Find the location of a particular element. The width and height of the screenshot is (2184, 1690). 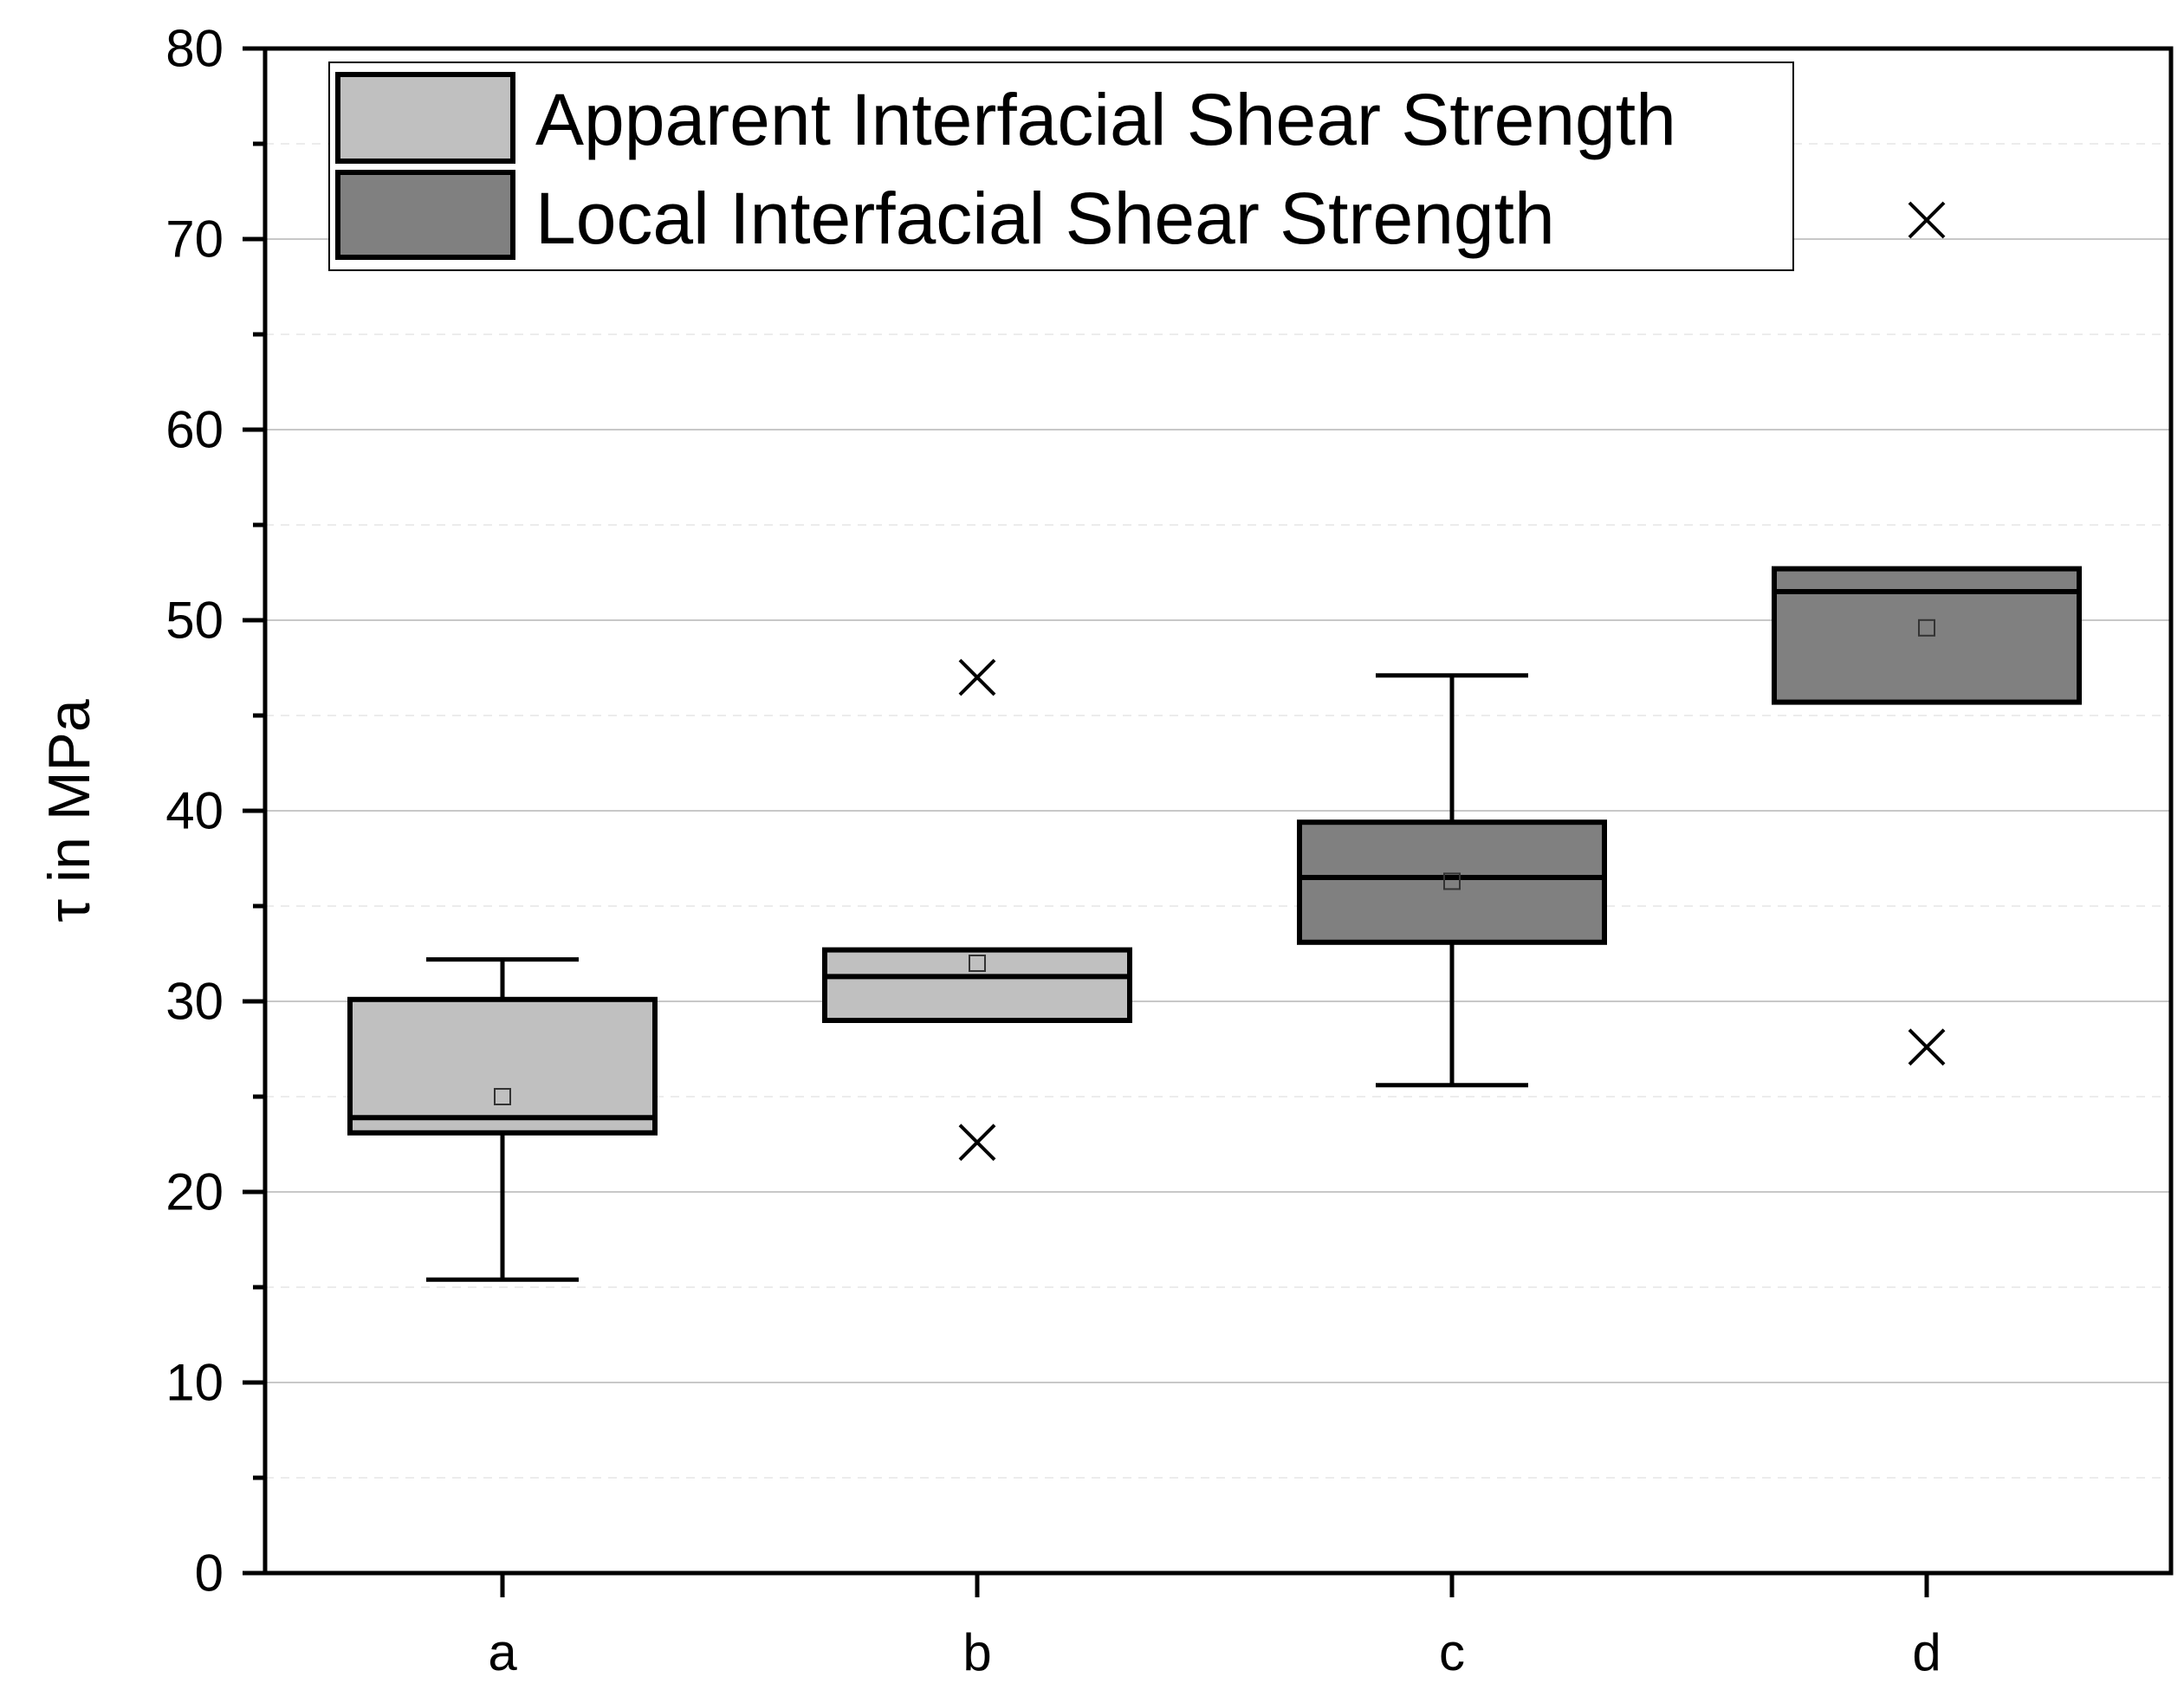

legend-label-apparent: Apparent Interfacial Shear Strength is located at coordinates (1105, 120).